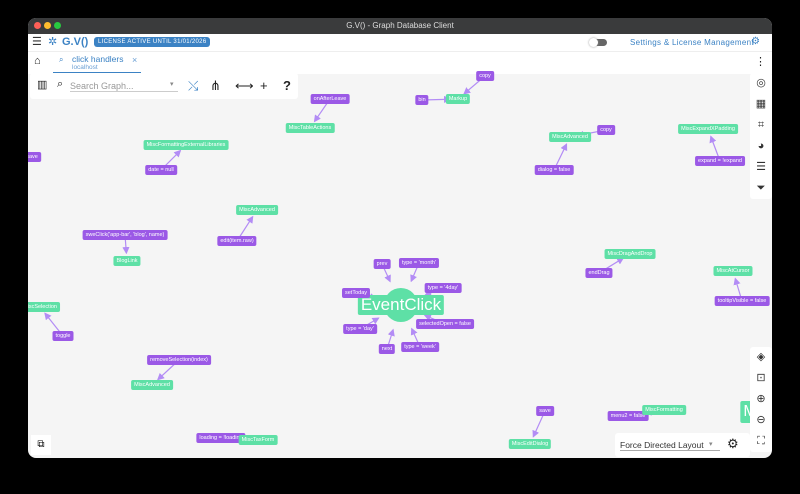 The image size is (800, 494). I want to click on graph-node: next, so click(387, 349).